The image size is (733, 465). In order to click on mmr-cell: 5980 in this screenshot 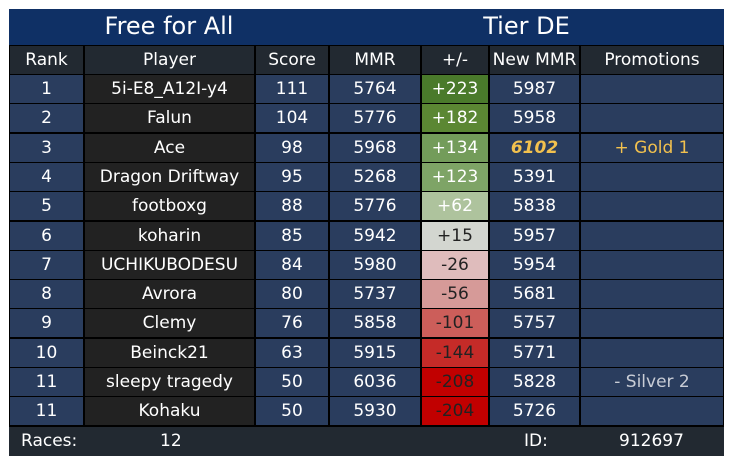, I will do `click(375, 265)`.